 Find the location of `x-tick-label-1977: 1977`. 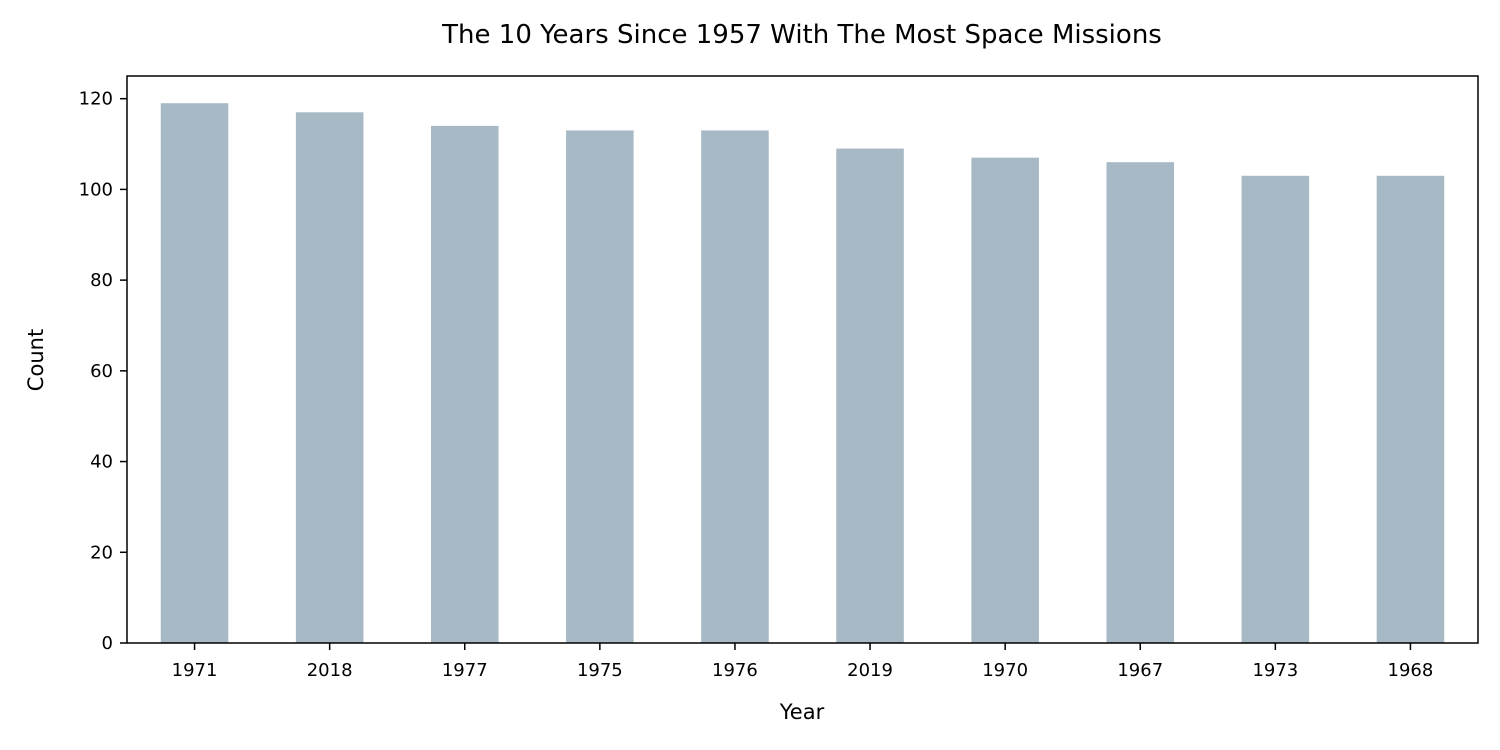

x-tick-label-1977: 1977 is located at coordinates (465, 670).